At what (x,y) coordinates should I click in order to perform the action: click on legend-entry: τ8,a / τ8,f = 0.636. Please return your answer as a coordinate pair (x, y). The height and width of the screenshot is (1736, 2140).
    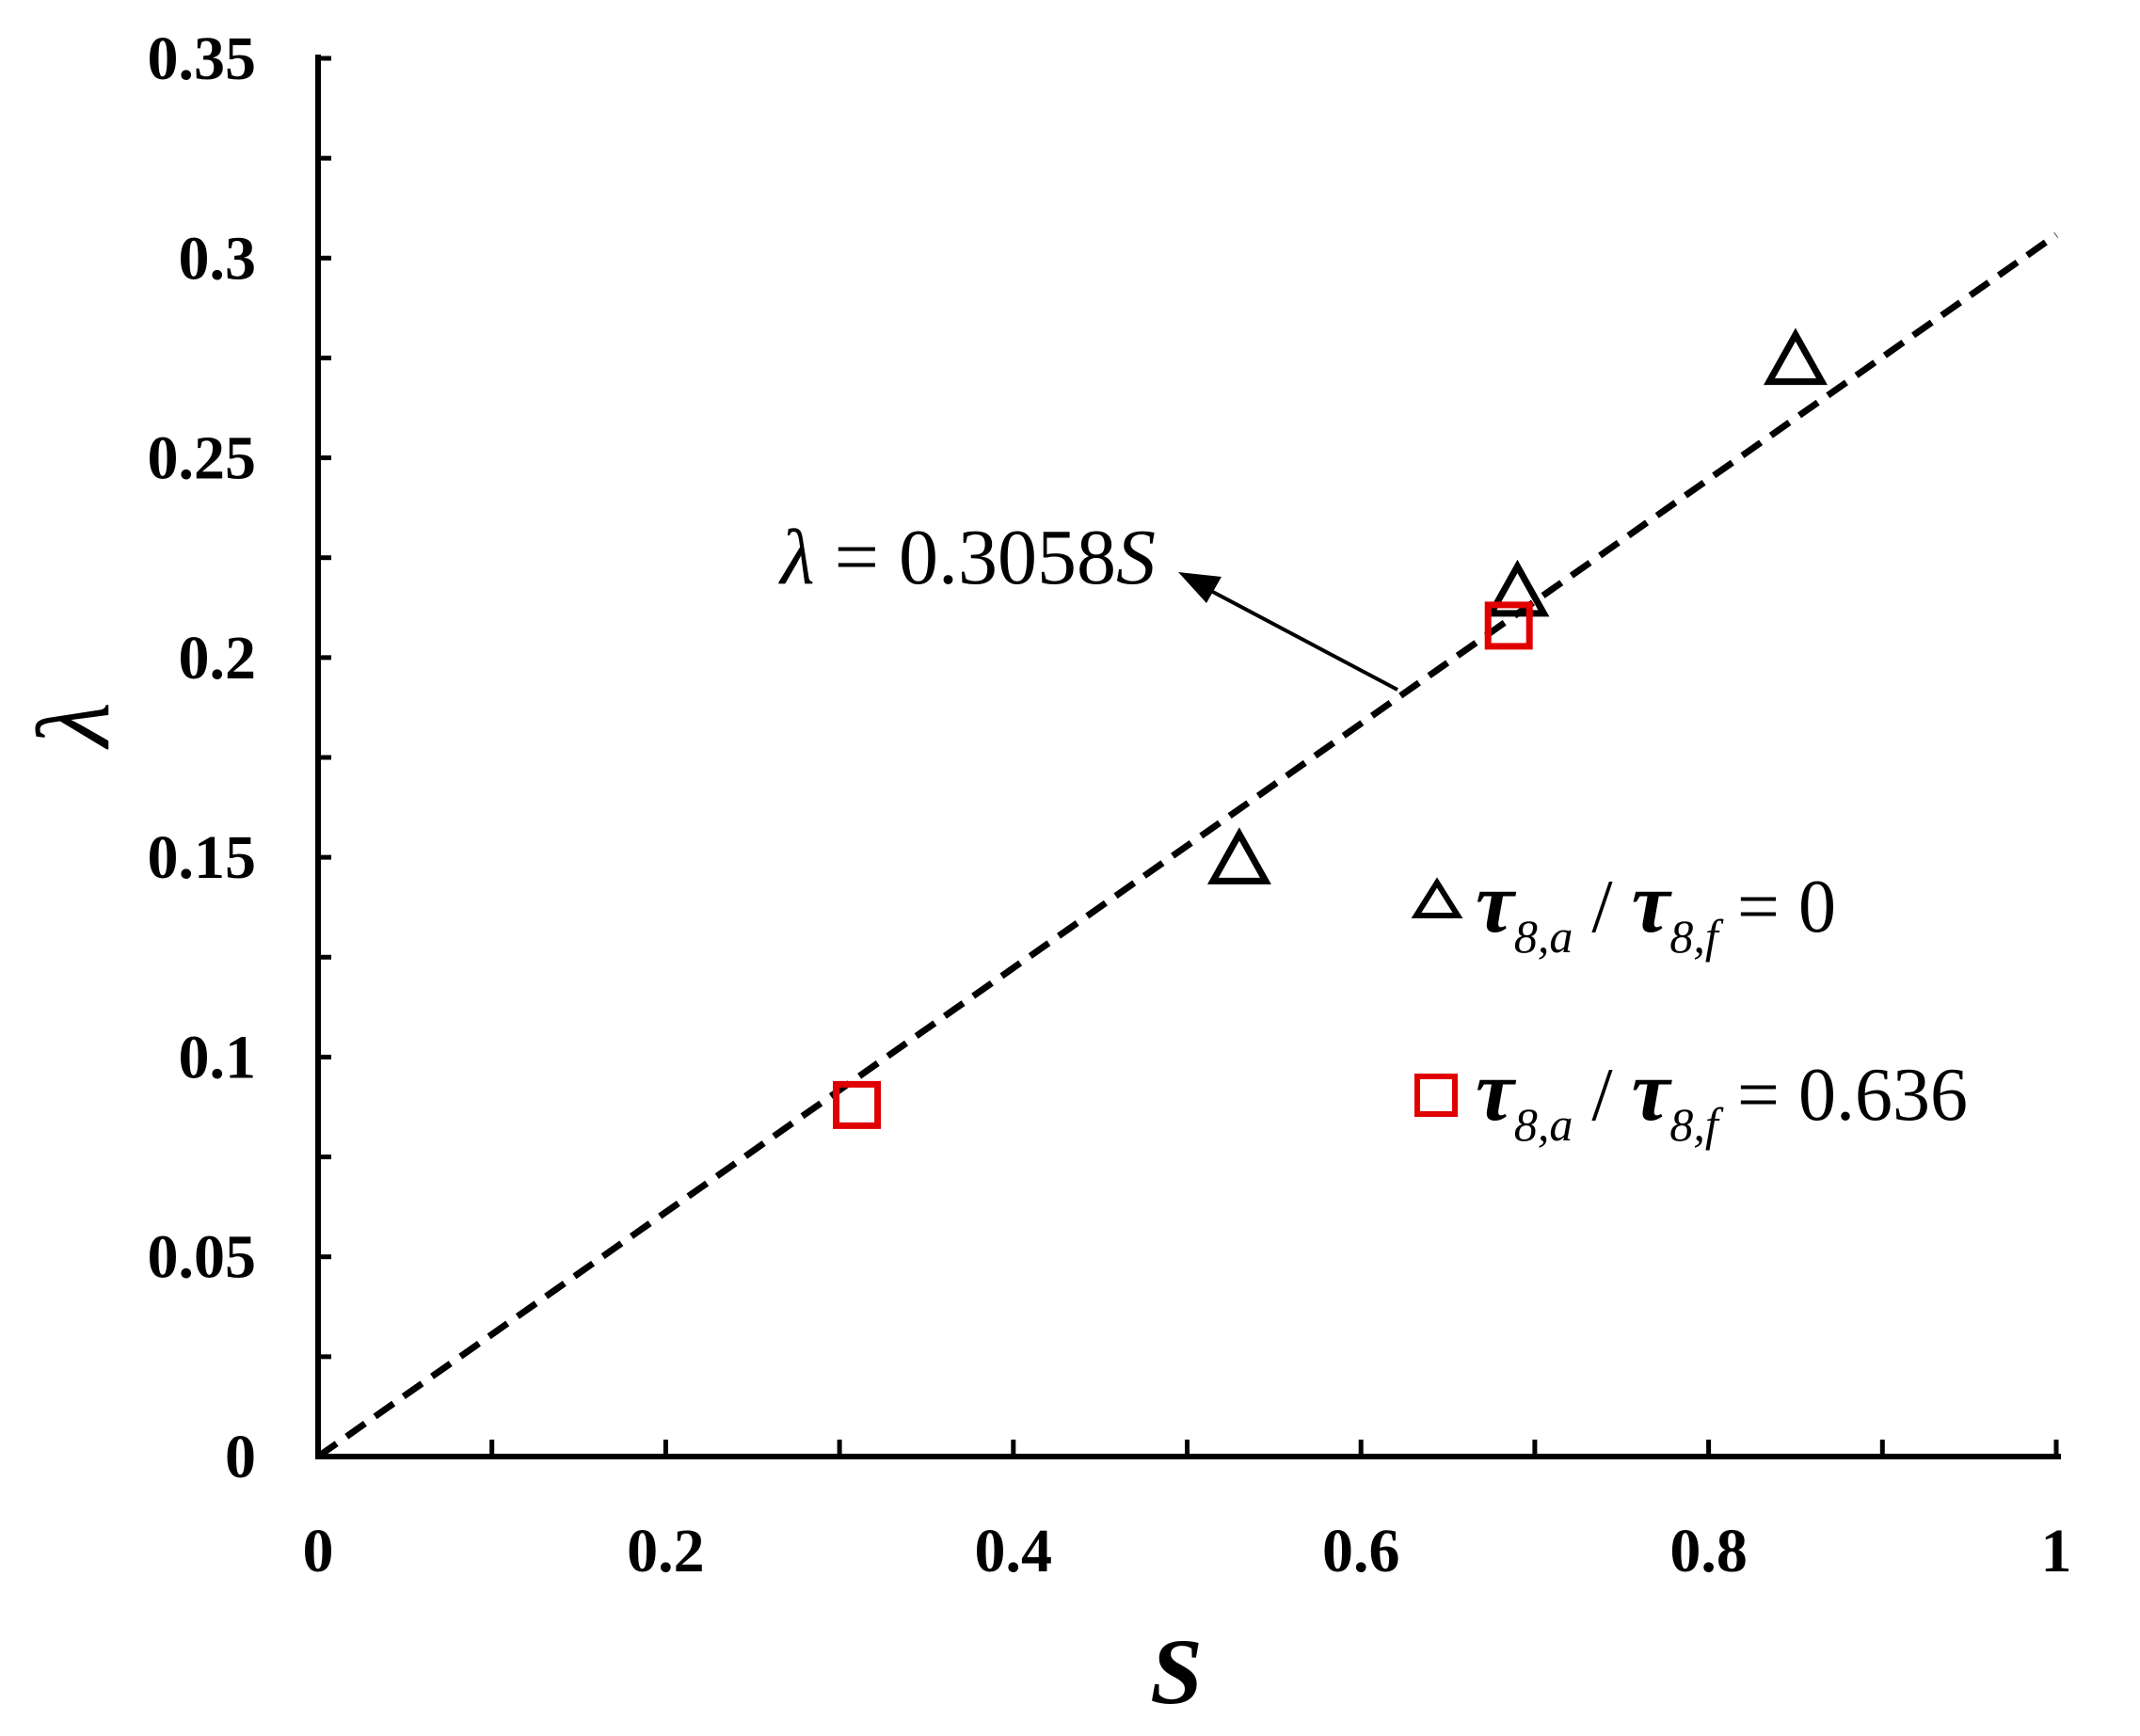
    Looking at the image, I should click on (1691, 1097).